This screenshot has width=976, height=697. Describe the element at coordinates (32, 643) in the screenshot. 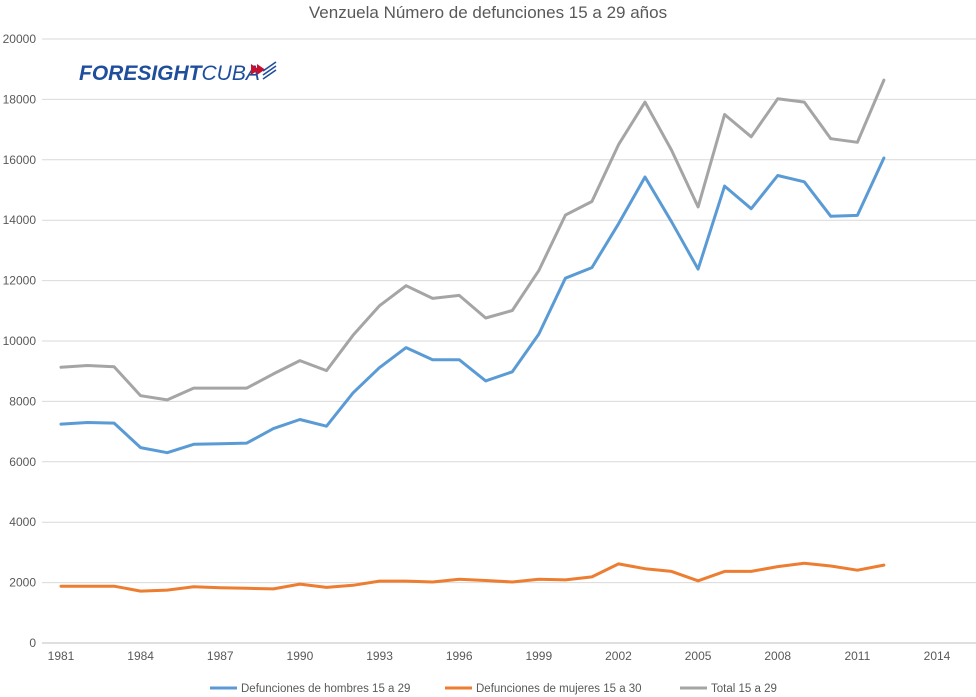

I see `y-tick-label: 0` at that location.